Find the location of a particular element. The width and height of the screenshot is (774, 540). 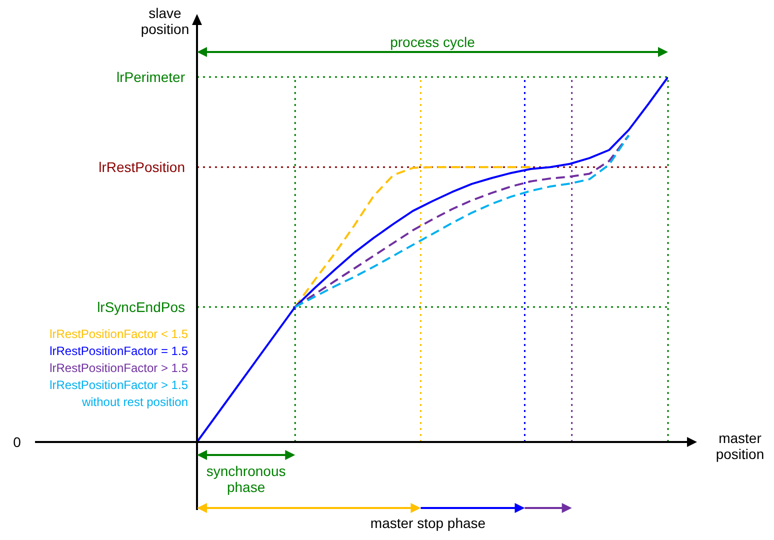

text: lrRestPositionFactor > 1.5 without rest position is located at coordinates (118, 394).